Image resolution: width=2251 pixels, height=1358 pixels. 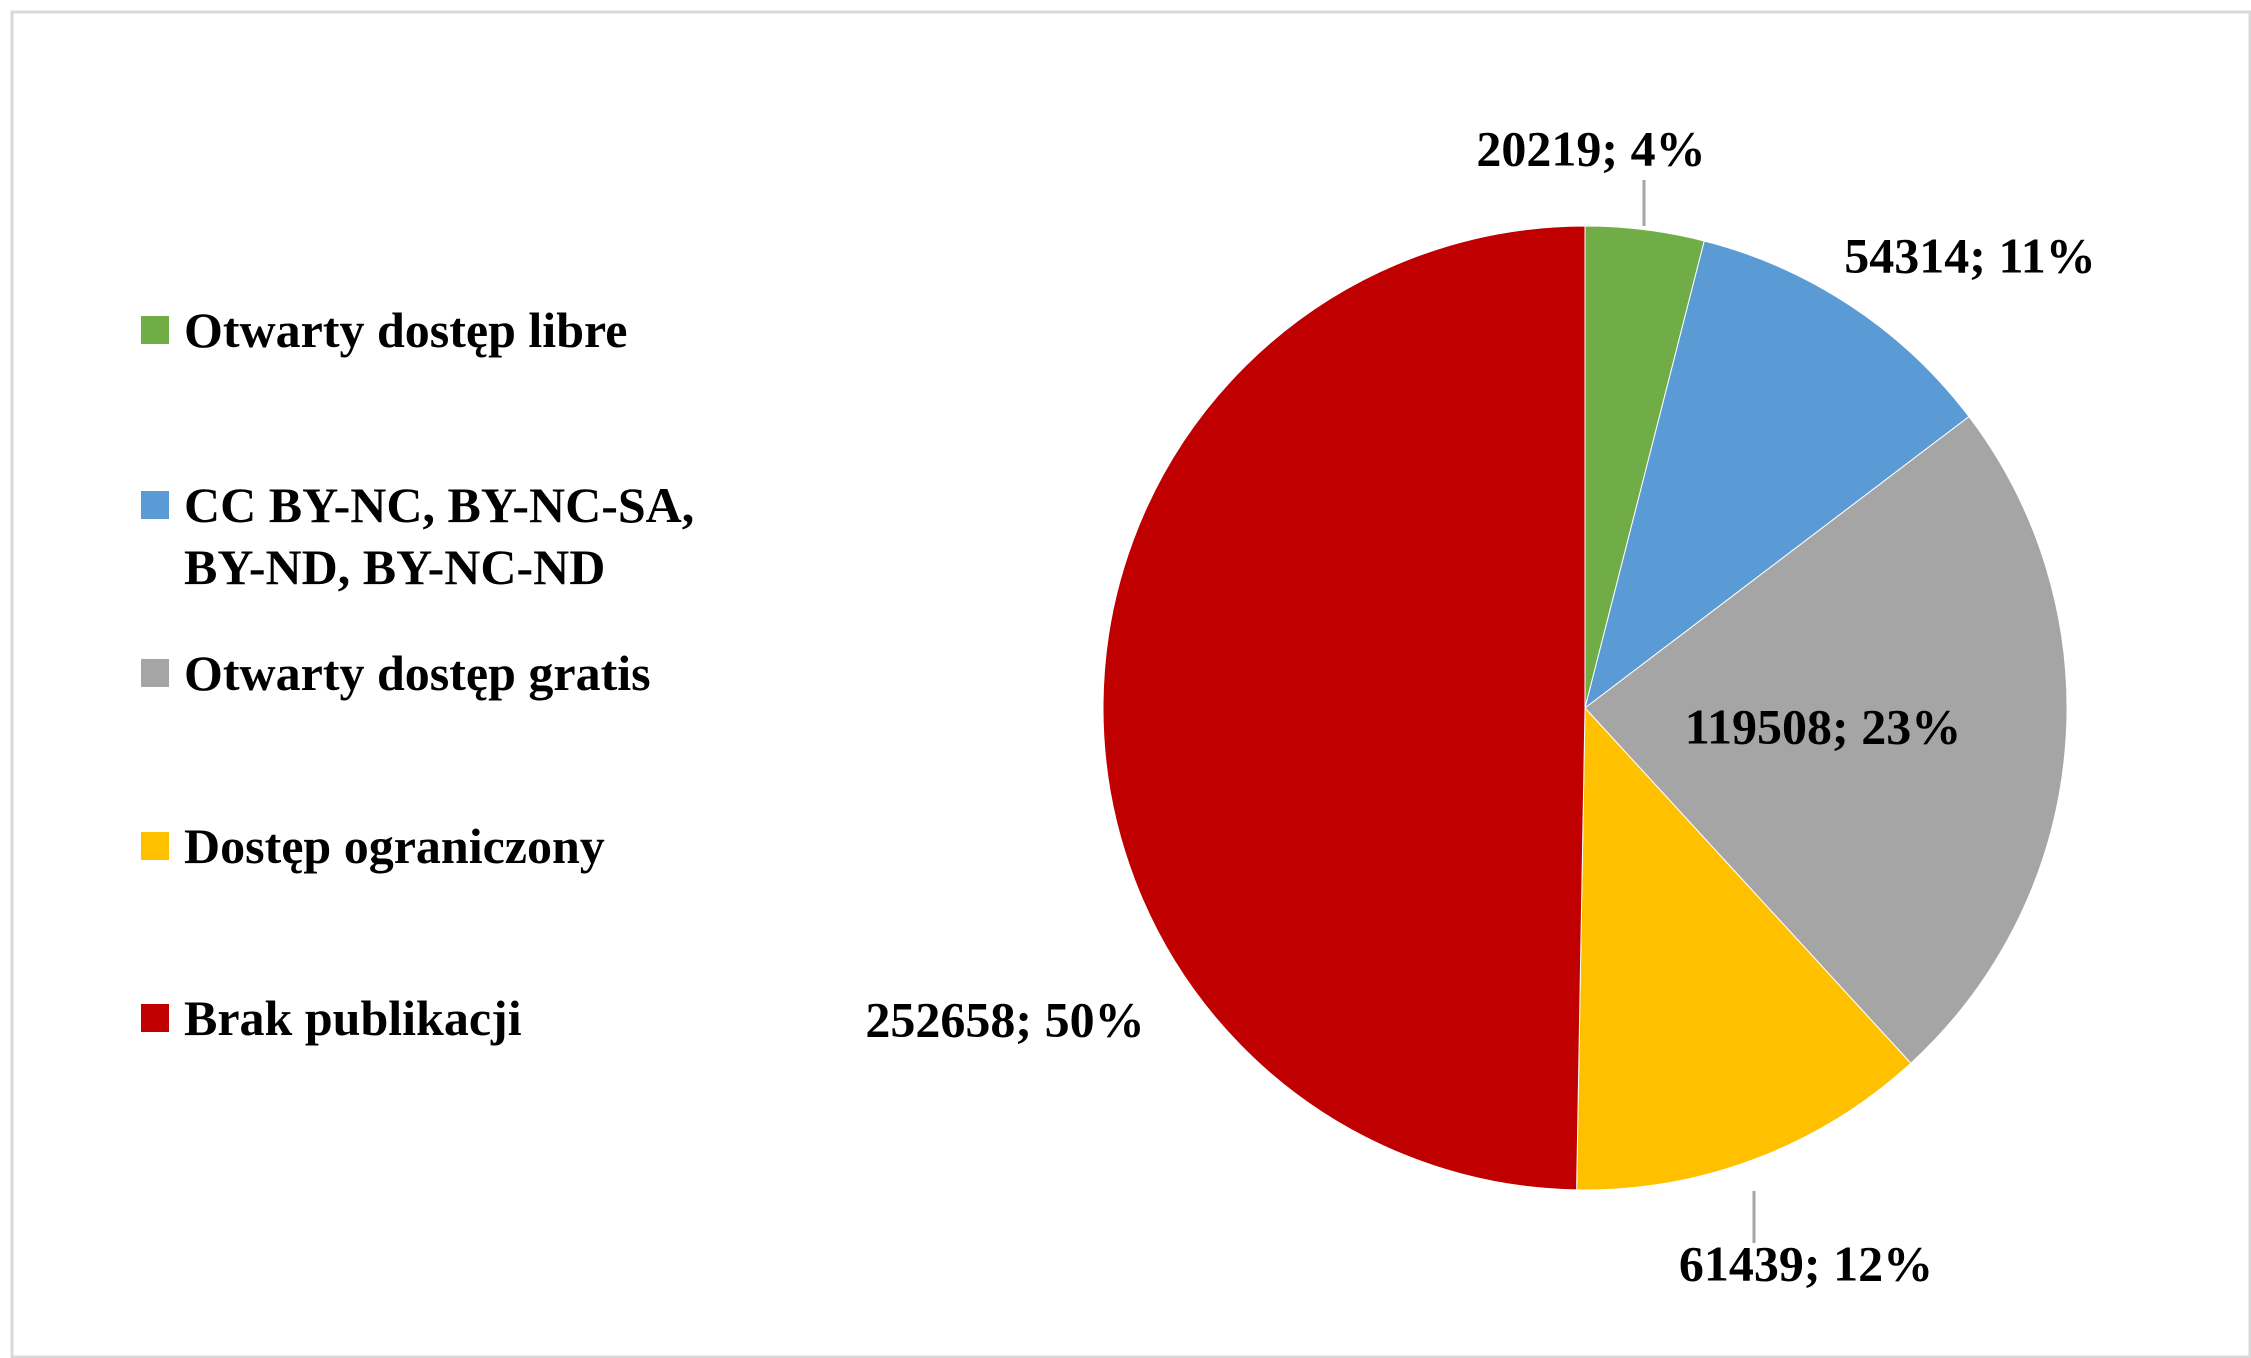 What do you see at coordinates (1004, 1019) in the screenshot?
I see `data-label: 252658; 50%` at bounding box center [1004, 1019].